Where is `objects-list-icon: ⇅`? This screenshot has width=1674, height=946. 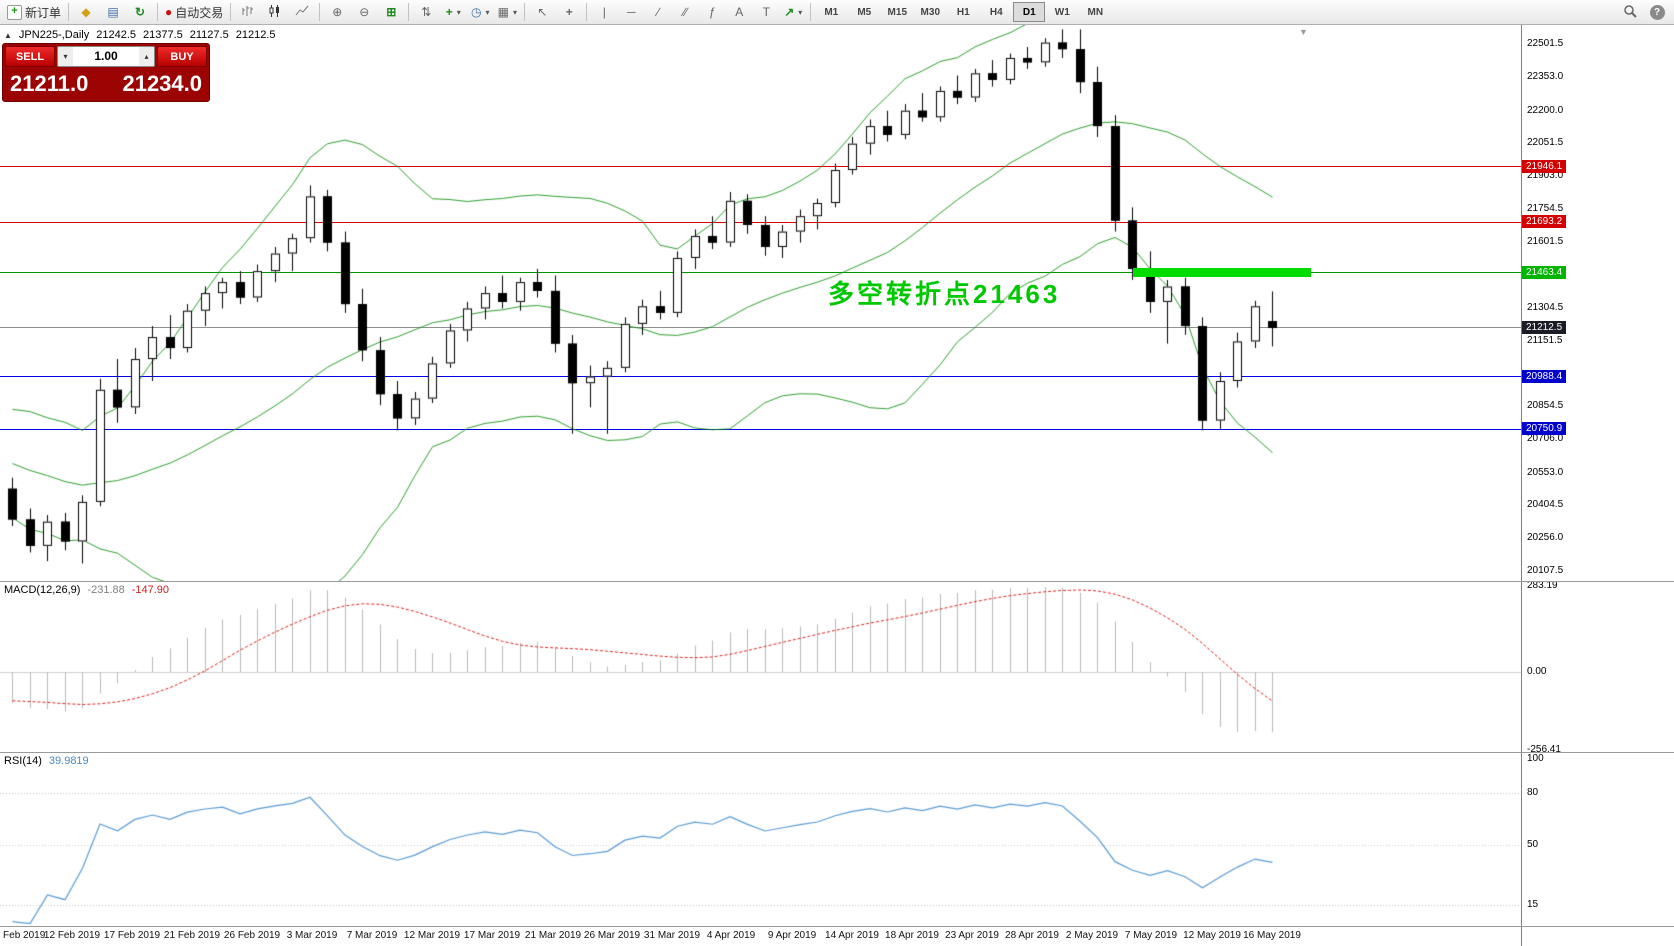 objects-list-icon: ⇅ is located at coordinates (426, 12).